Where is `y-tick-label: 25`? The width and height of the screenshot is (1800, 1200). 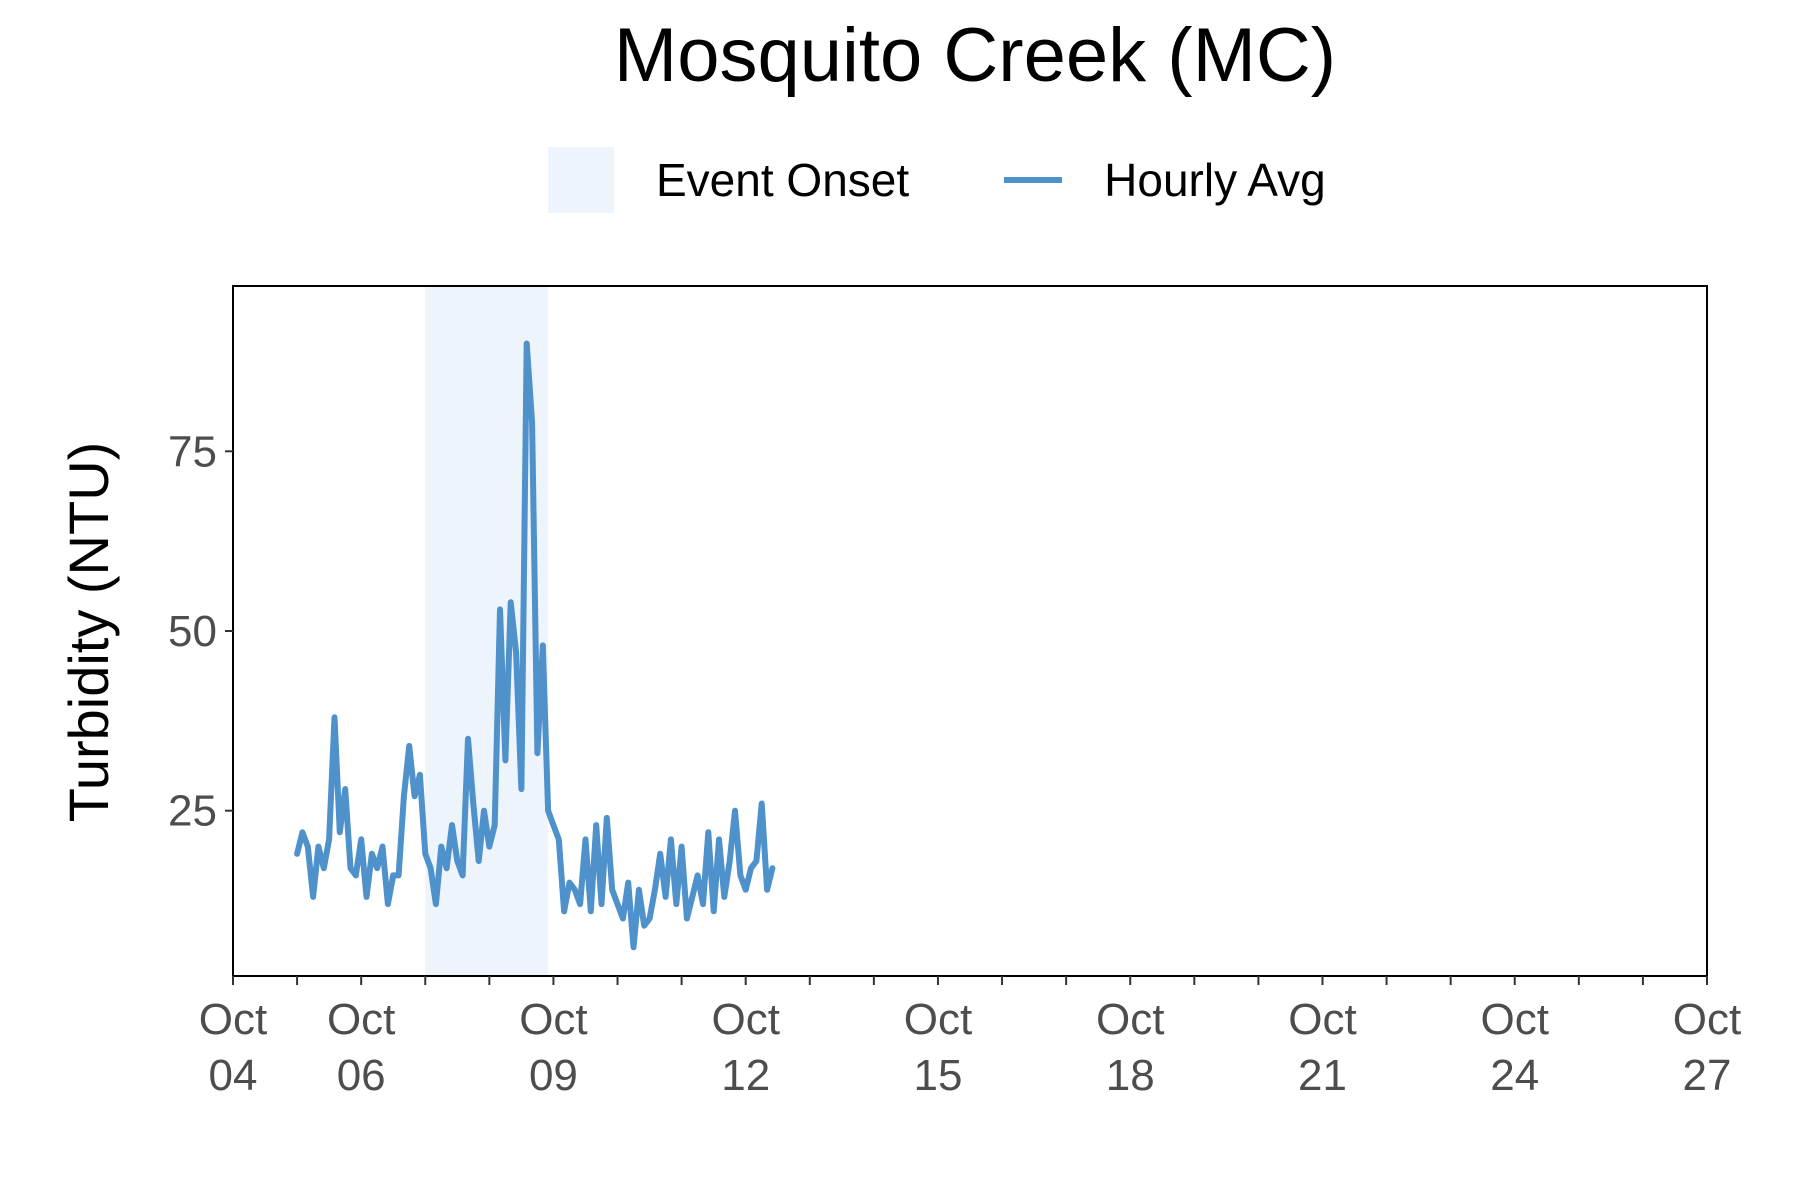 y-tick-label: 25 is located at coordinates (192, 811).